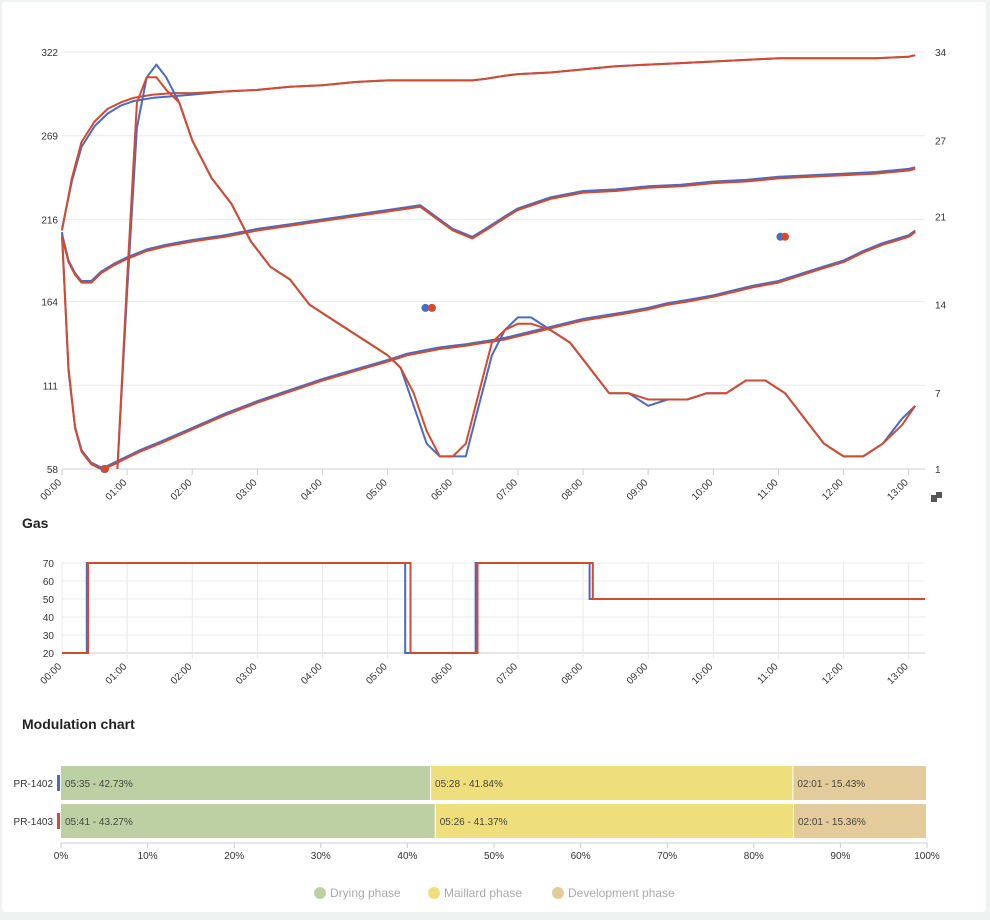 This screenshot has height=920, width=990. What do you see at coordinates (34, 822) in the screenshot?
I see `category-label-pr-1403: PR-1403` at bounding box center [34, 822].